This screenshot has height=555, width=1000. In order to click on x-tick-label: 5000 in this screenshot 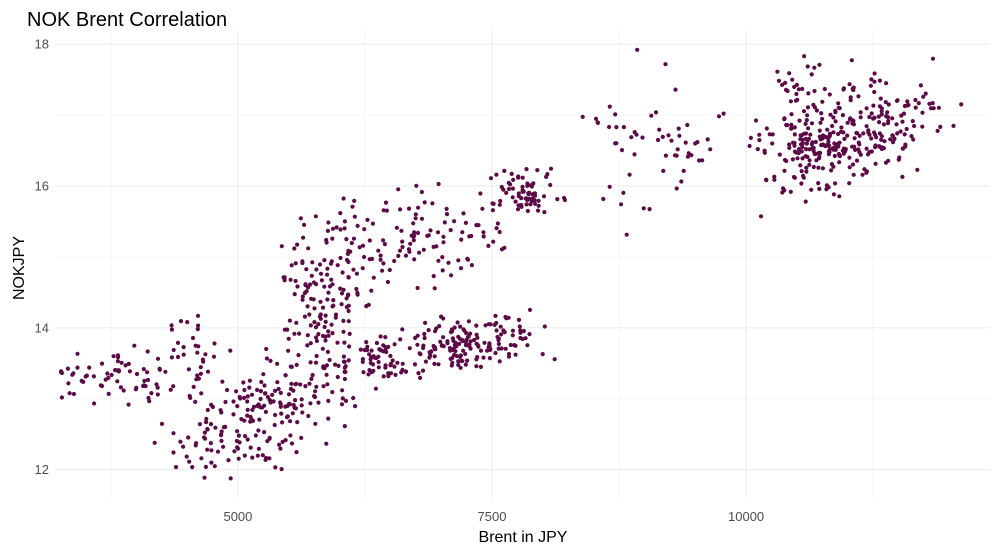, I will do `click(237, 516)`.